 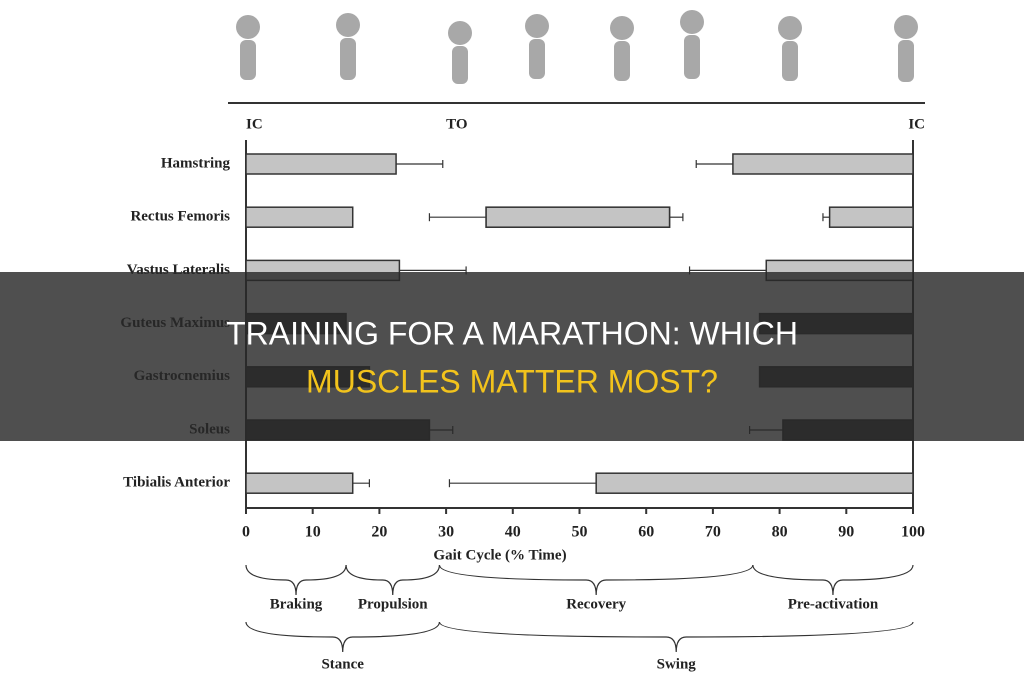 What do you see at coordinates (646, 532) in the screenshot?
I see `x-tick-label: 60` at bounding box center [646, 532].